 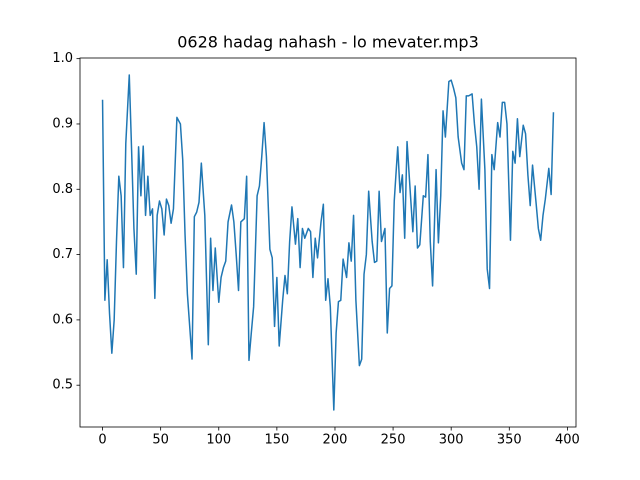 What do you see at coordinates (62, 189) in the screenshot?
I see `y-tick-label: 0.8` at bounding box center [62, 189].